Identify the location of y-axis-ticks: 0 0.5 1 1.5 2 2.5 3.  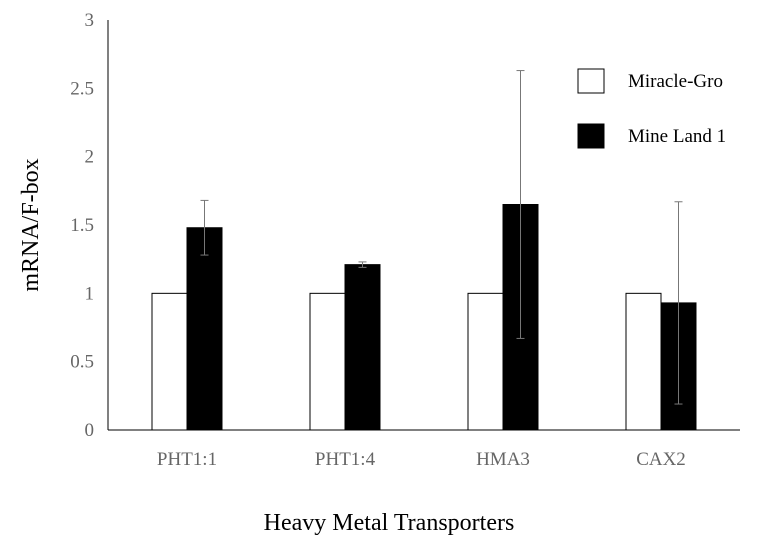
(82, 225).